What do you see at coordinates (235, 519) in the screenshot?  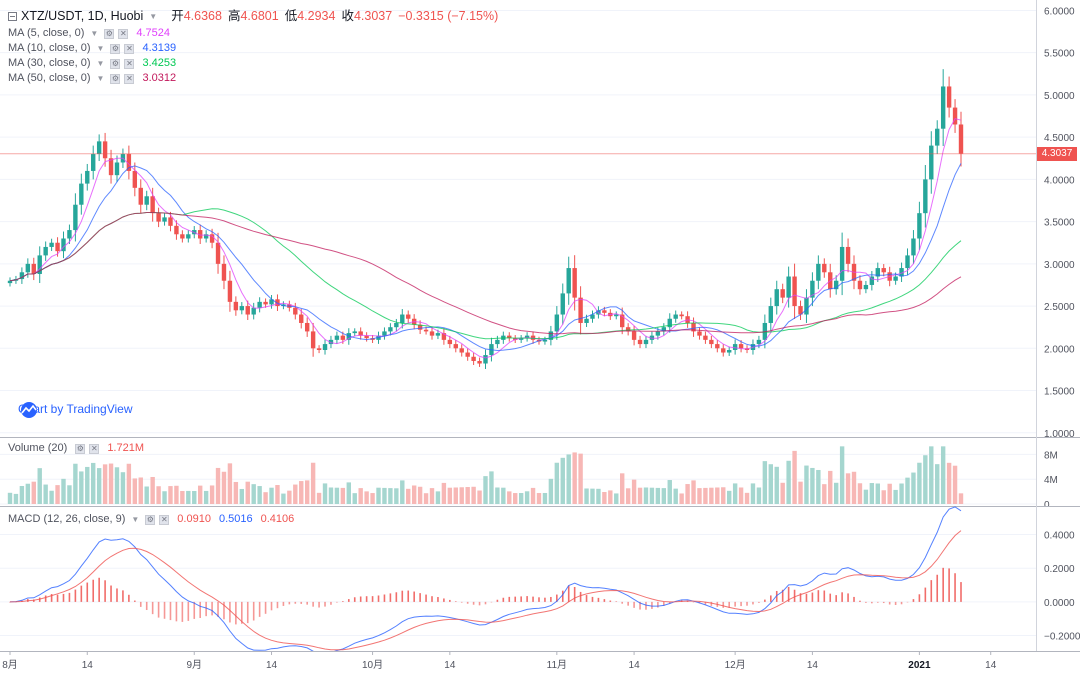 I see `macd-line-value: 0.5016` at bounding box center [235, 519].